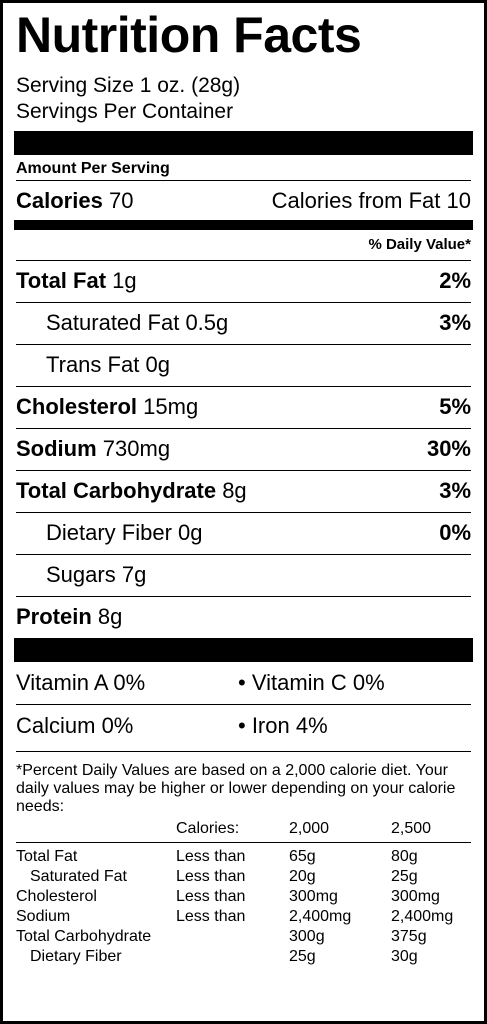 The image size is (487, 1024). What do you see at coordinates (404, 856) in the screenshot?
I see `footer-row-value-2500: 80g` at bounding box center [404, 856].